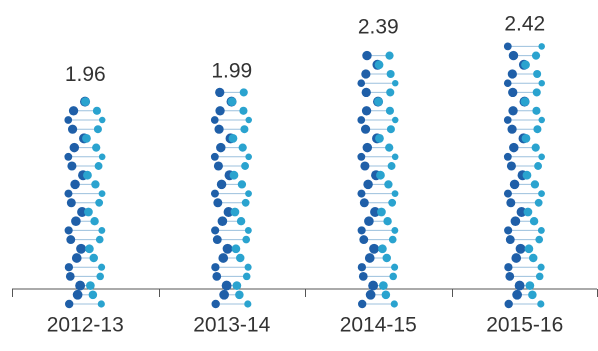 The width and height of the screenshot is (598, 351). What do you see at coordinates (378, 325) in the screenshot?
I see `x-tick-label: 2014-15` at bounding box center [378, 325].